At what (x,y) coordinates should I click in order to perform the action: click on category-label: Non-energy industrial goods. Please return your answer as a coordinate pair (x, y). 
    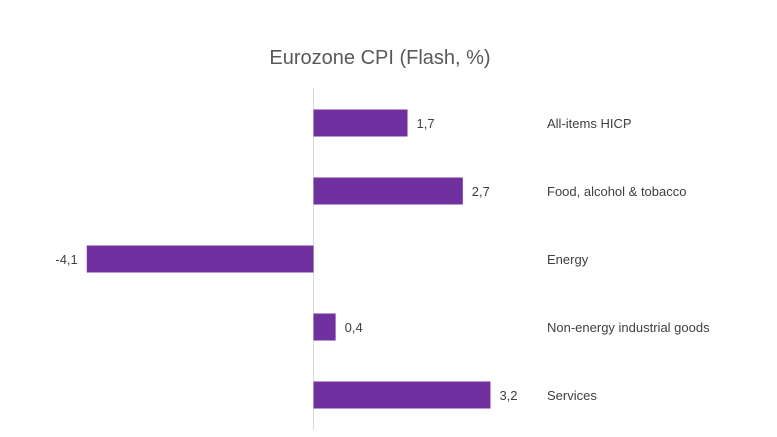
    Looking at the image, I should click on (628, 327).